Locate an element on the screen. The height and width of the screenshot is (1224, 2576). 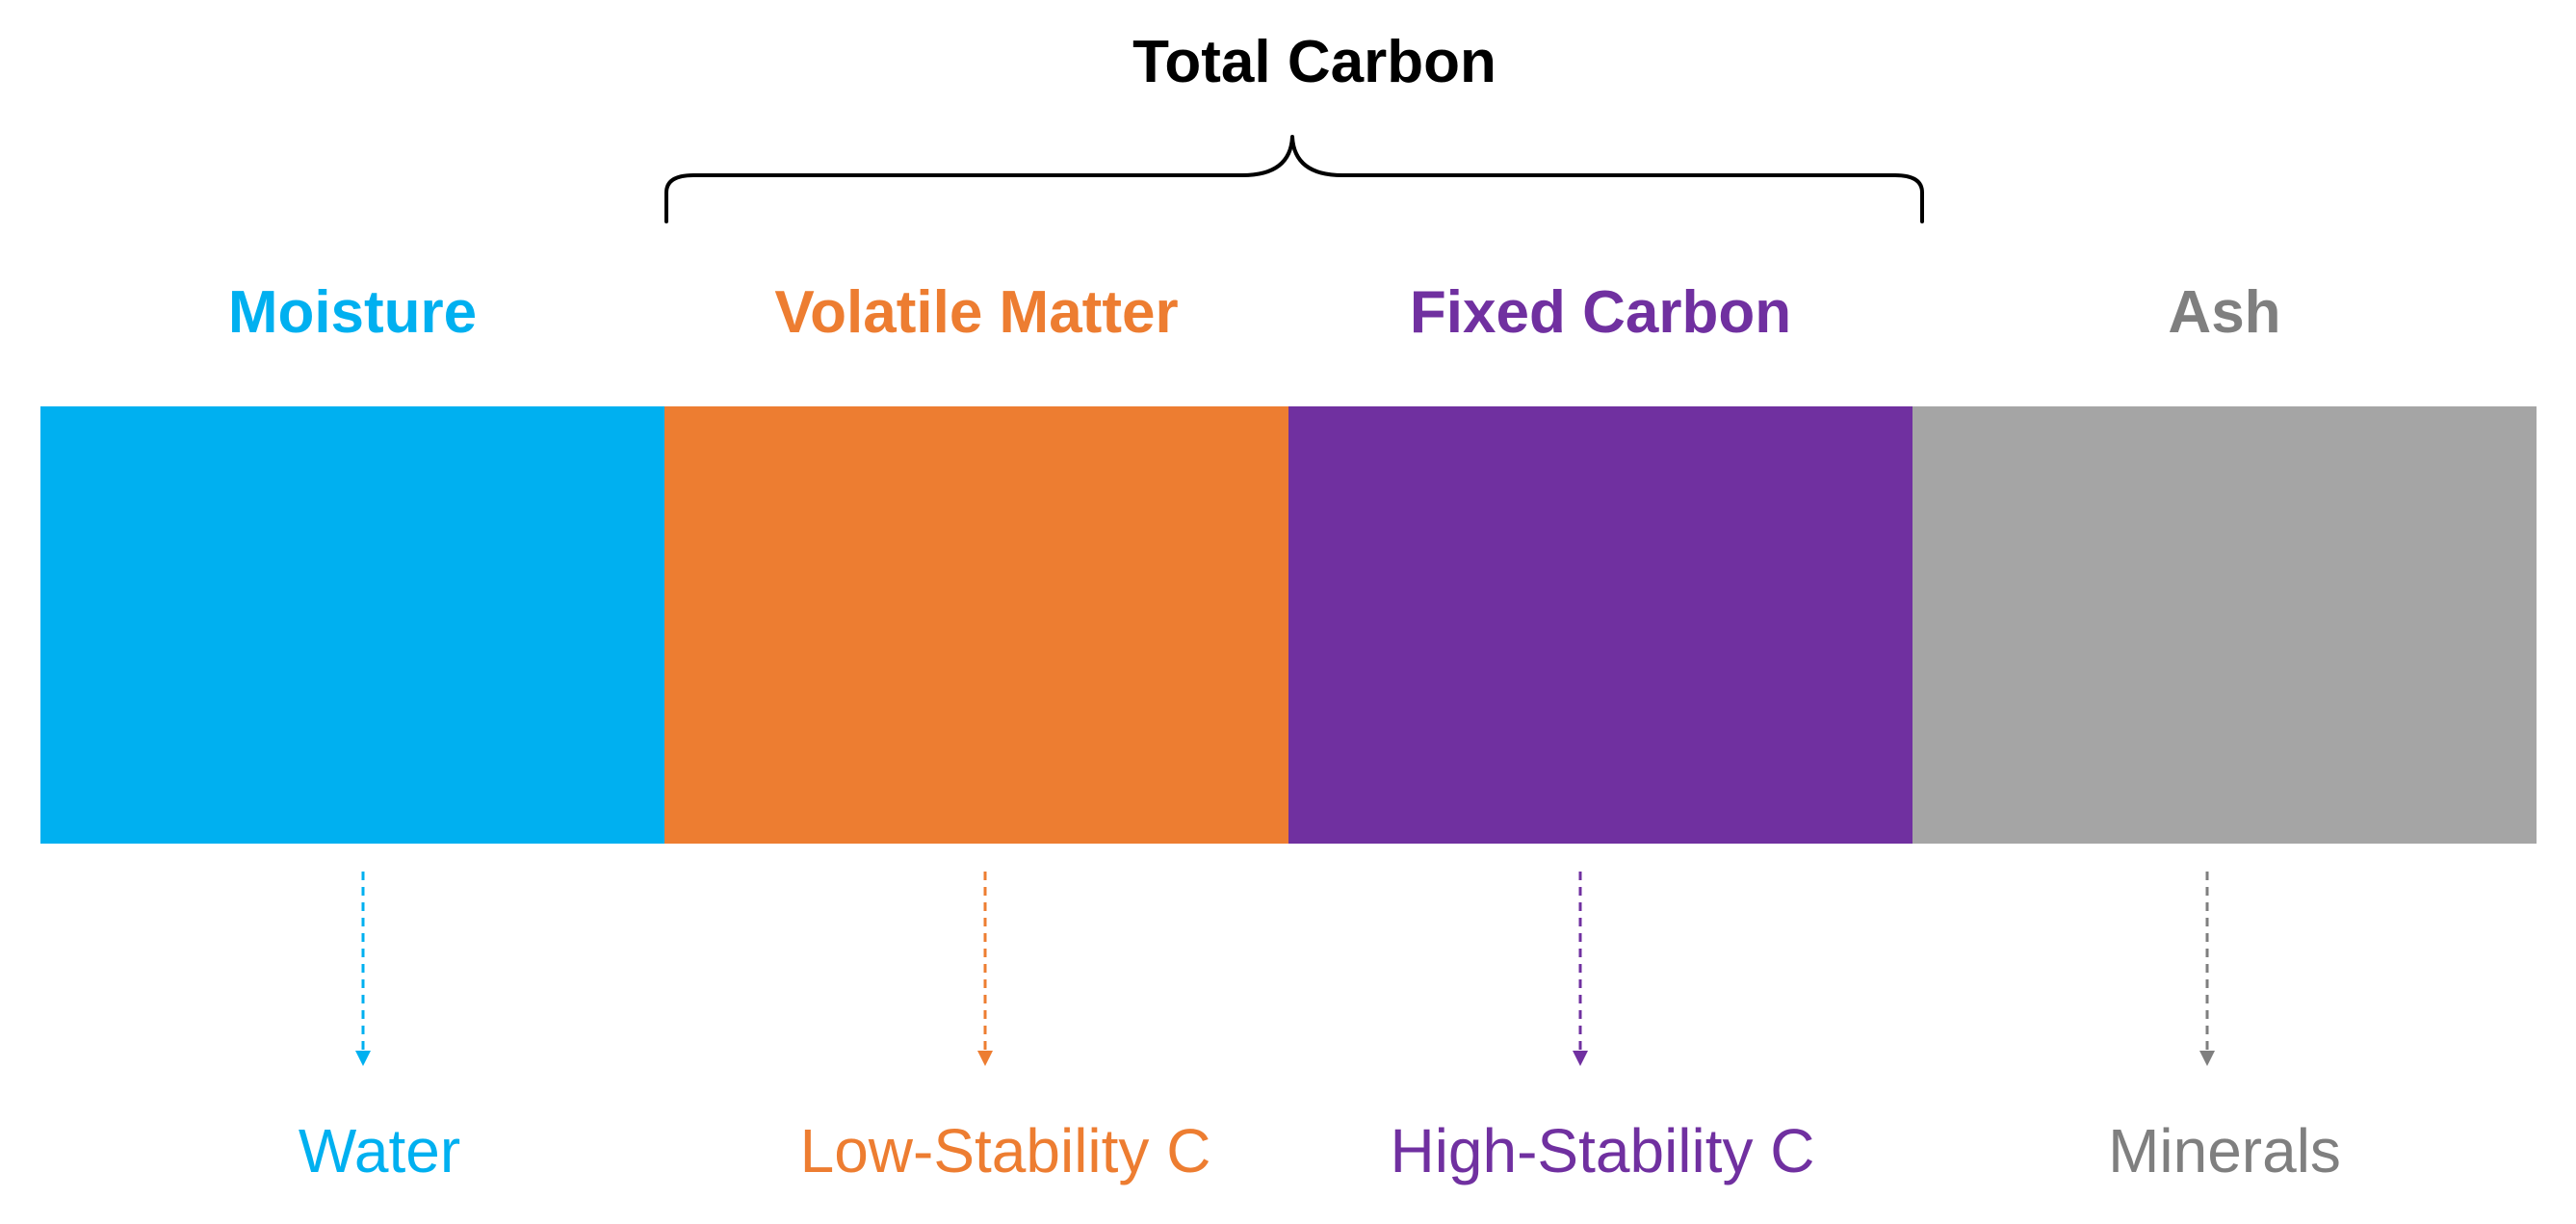
segment-fixed-carbon is located at coordinates (1600, 625).